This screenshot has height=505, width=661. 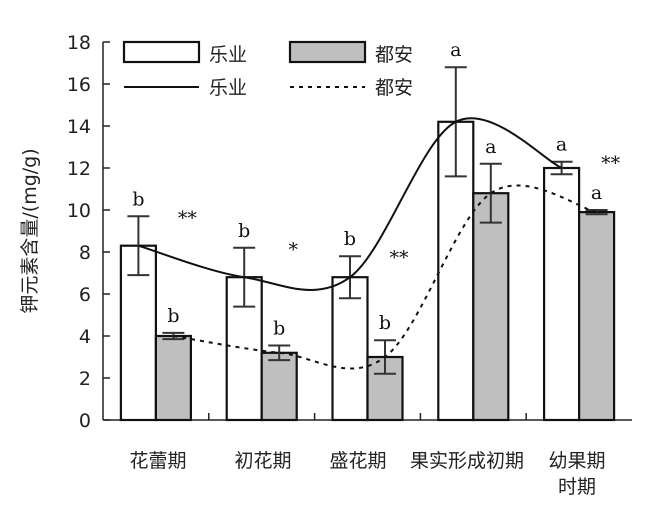 What do you see at coordinates (85, 253) in the screenshot?
I see `y-tick-label: 8` at bounding box center [85, 253].